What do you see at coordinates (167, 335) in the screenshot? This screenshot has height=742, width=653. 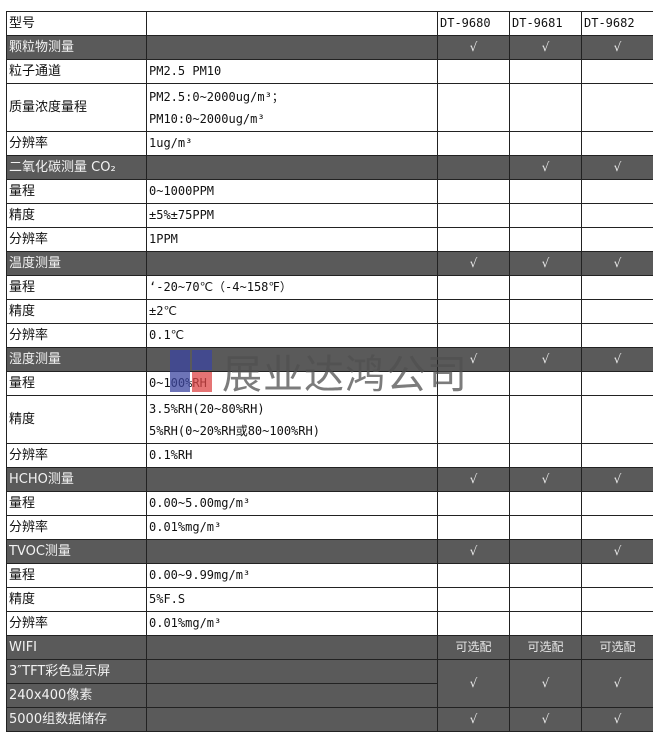 I see `spec-value-line: 0.1℃` at bounding box center [167, 335].